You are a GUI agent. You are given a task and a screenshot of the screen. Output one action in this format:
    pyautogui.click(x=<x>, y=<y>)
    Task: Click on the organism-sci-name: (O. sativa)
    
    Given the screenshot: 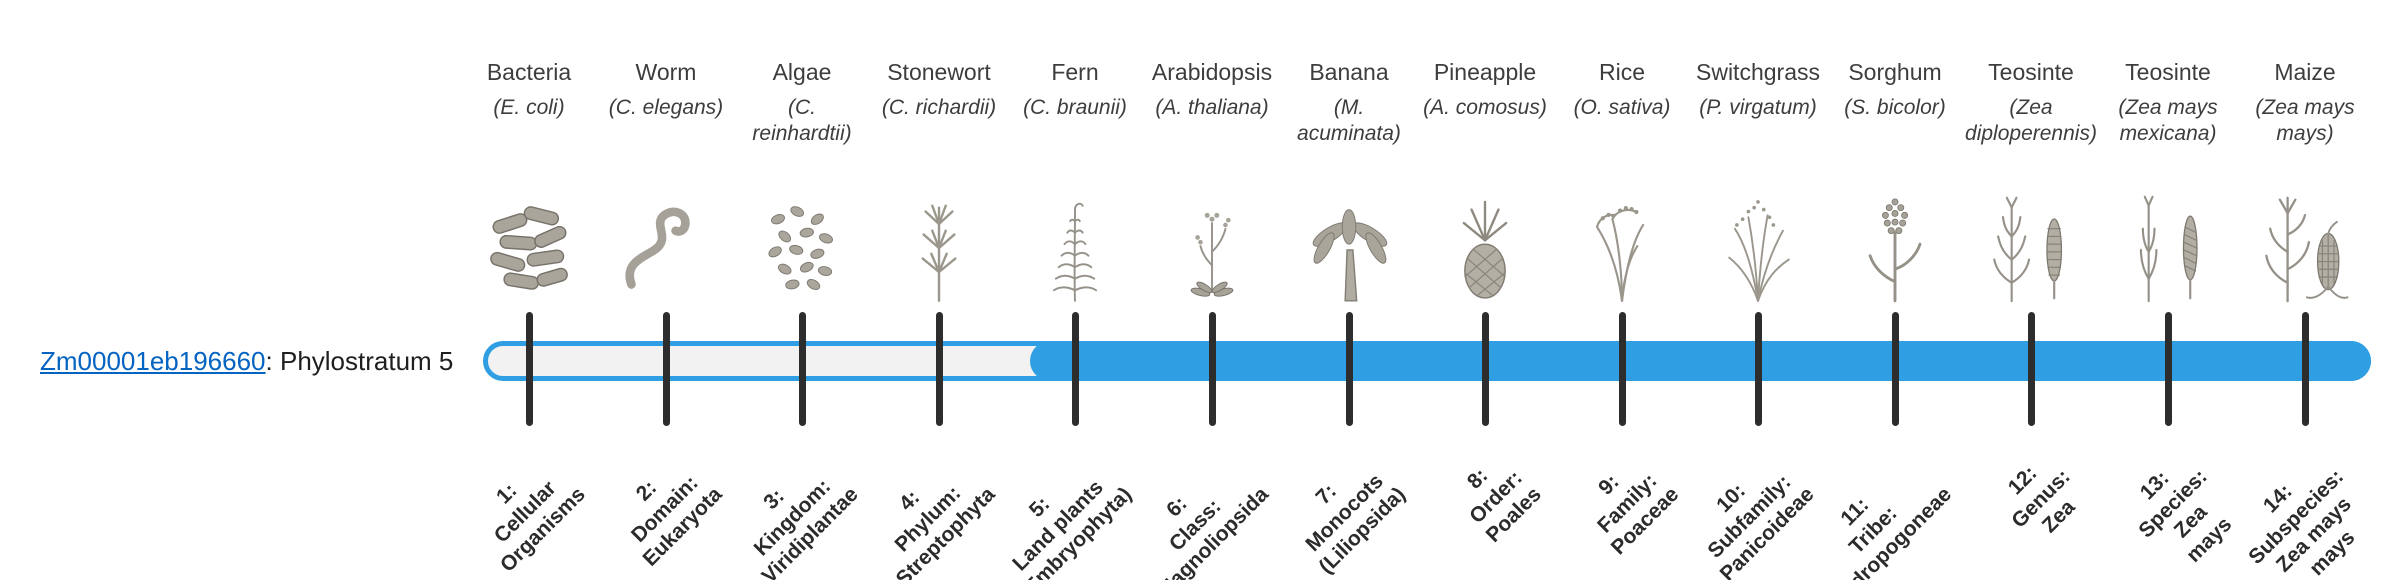 What is the action you would take?
    pyautogui.click(x=1622, y=107)
    